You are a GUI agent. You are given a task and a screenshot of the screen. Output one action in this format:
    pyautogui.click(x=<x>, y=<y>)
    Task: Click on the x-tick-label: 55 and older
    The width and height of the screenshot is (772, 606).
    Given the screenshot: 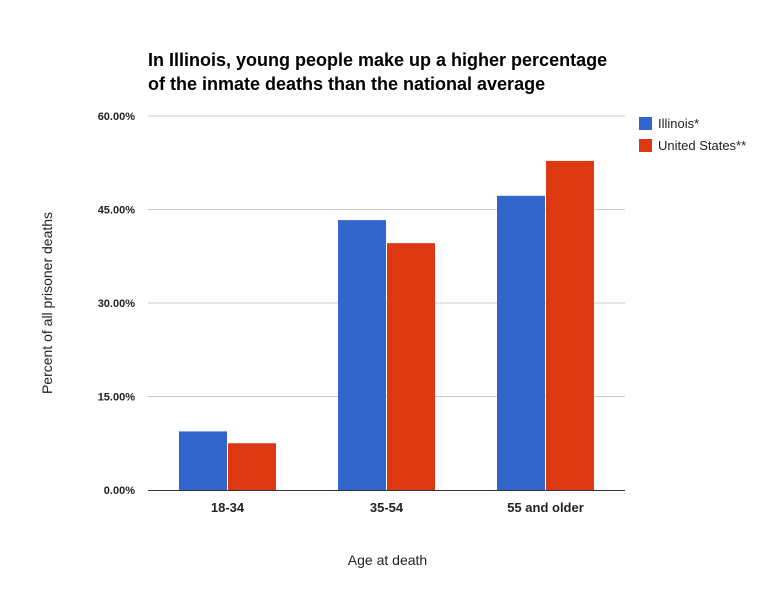 What is the action you would take?
    pyautogui.click(x=545, y=507)
    